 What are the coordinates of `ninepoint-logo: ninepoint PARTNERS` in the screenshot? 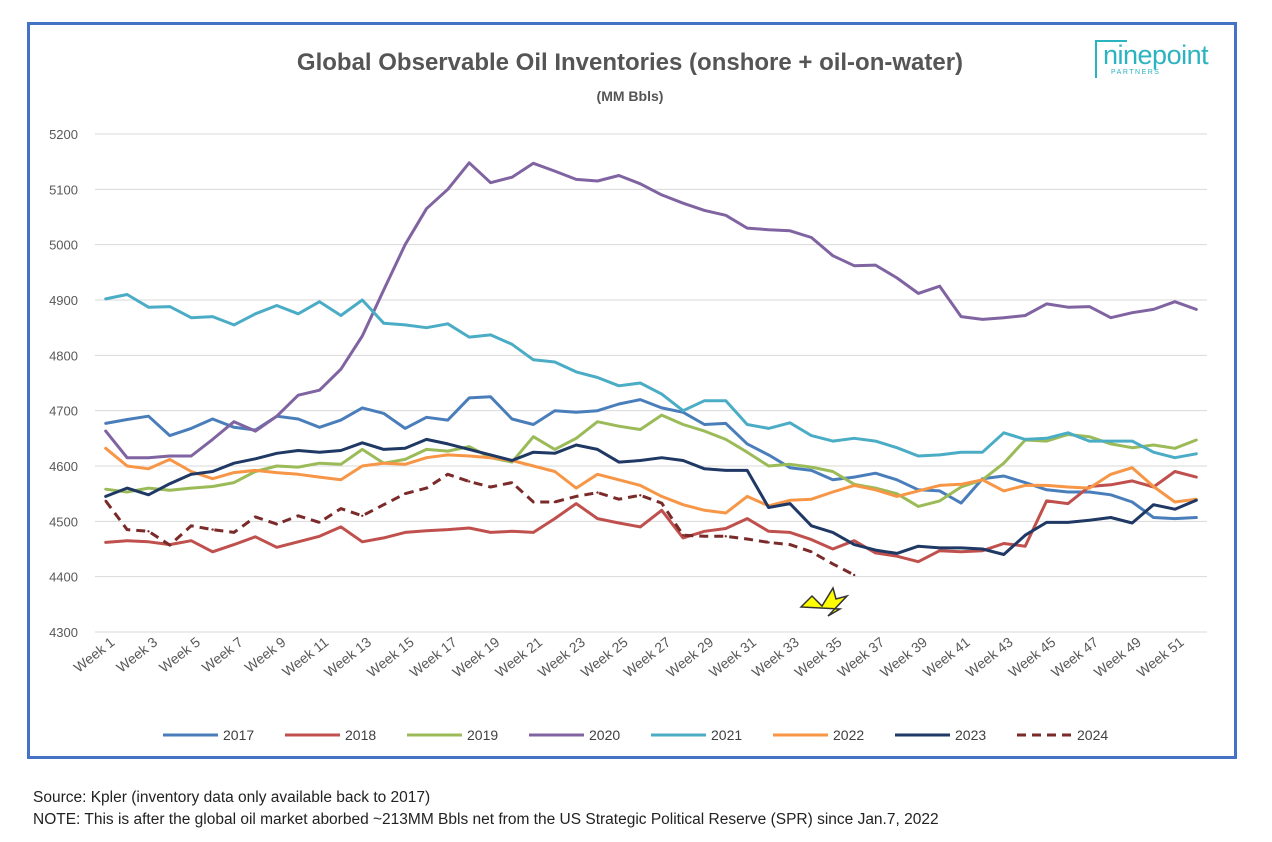 It's located at (1157, 60).